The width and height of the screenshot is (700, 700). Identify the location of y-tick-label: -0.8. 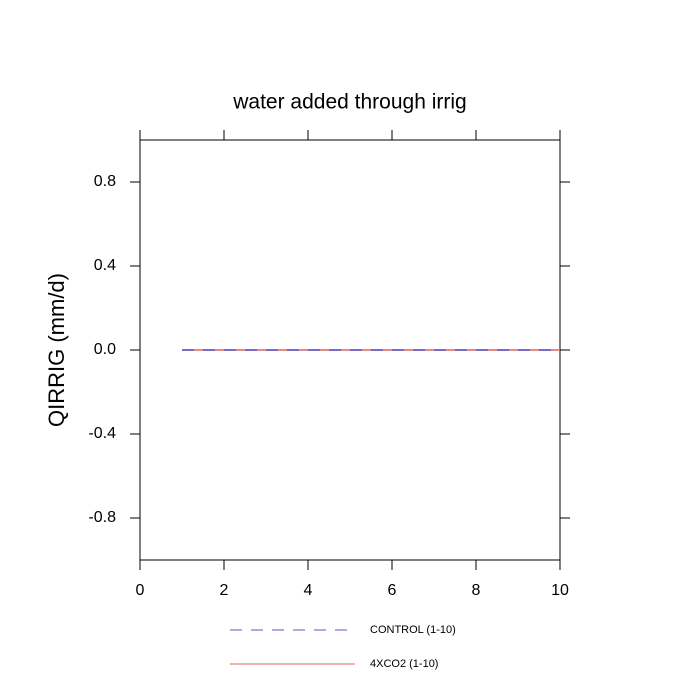
(102, 517).